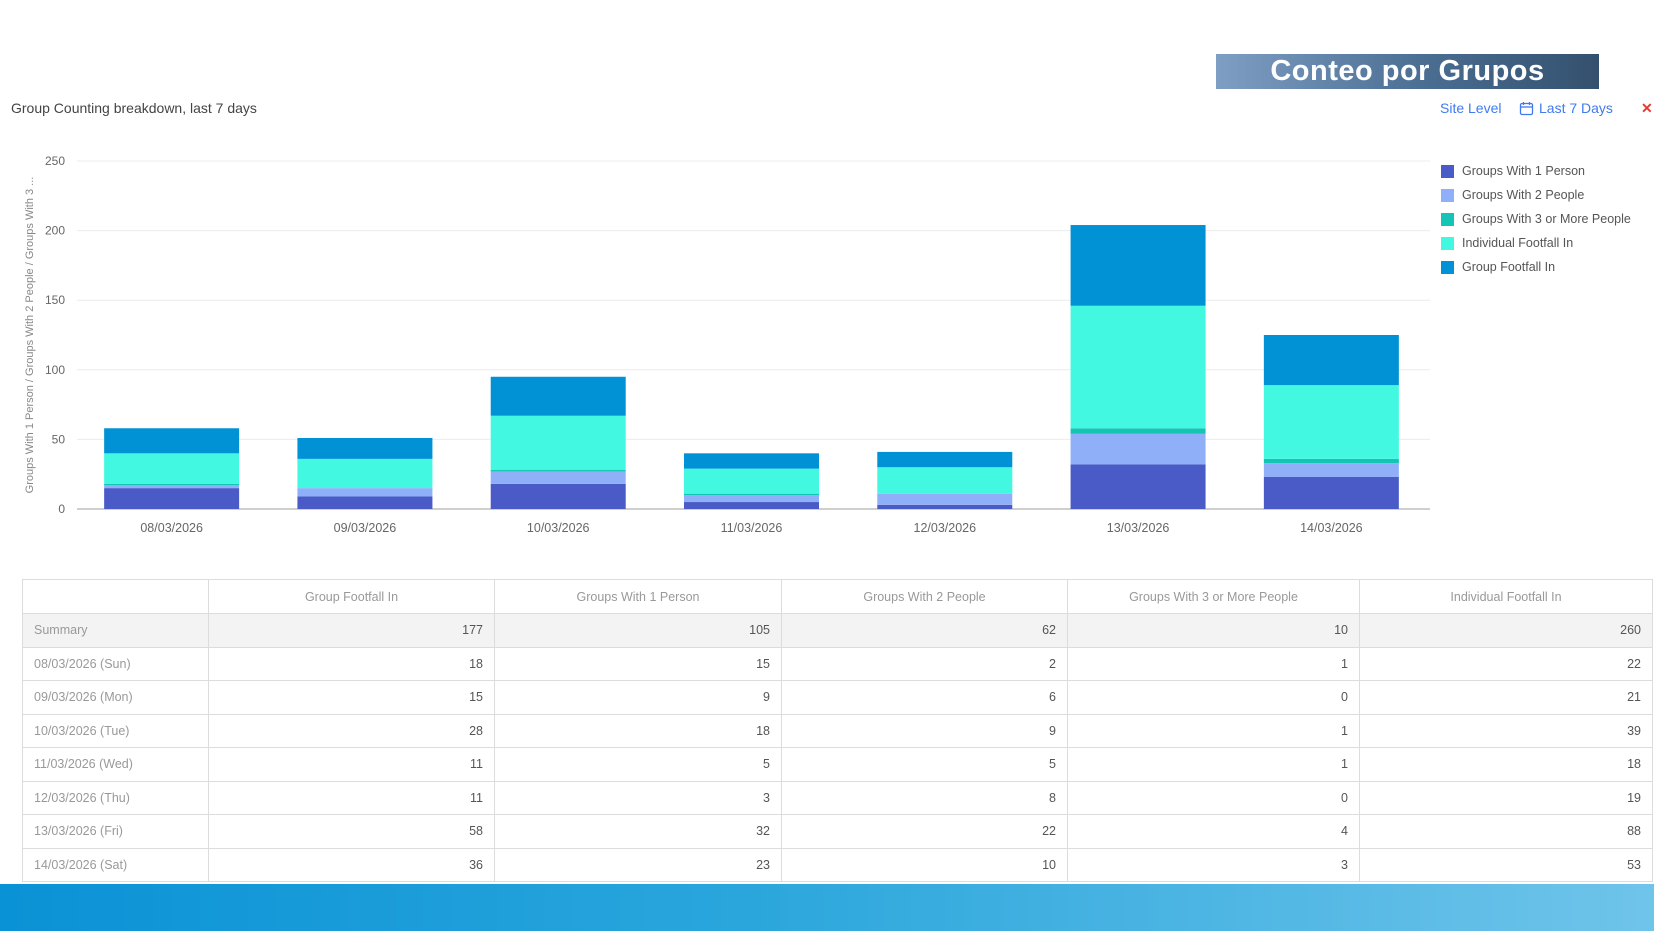 The width and height of the screenshot is (1654, 931). What do you see at coordinates (115, 630) in the screenshot?
I see `row-label-cell: Summary` at bounding box center [115, 630].